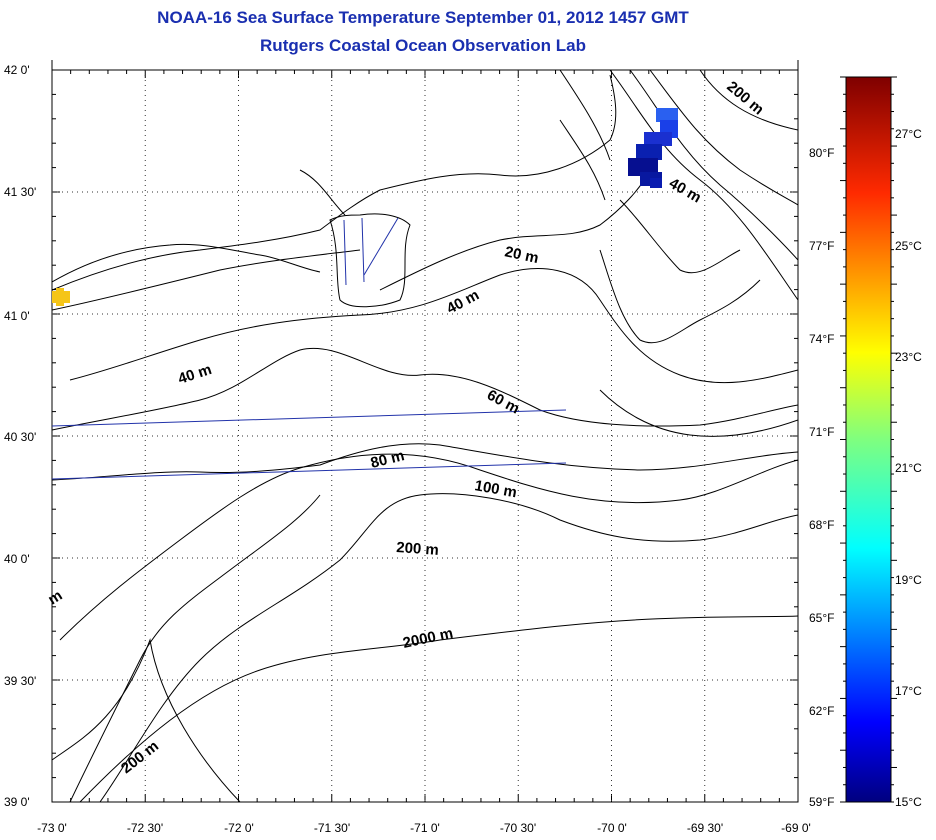  I want to click on lon-label: -69 0', so click(796, 828).